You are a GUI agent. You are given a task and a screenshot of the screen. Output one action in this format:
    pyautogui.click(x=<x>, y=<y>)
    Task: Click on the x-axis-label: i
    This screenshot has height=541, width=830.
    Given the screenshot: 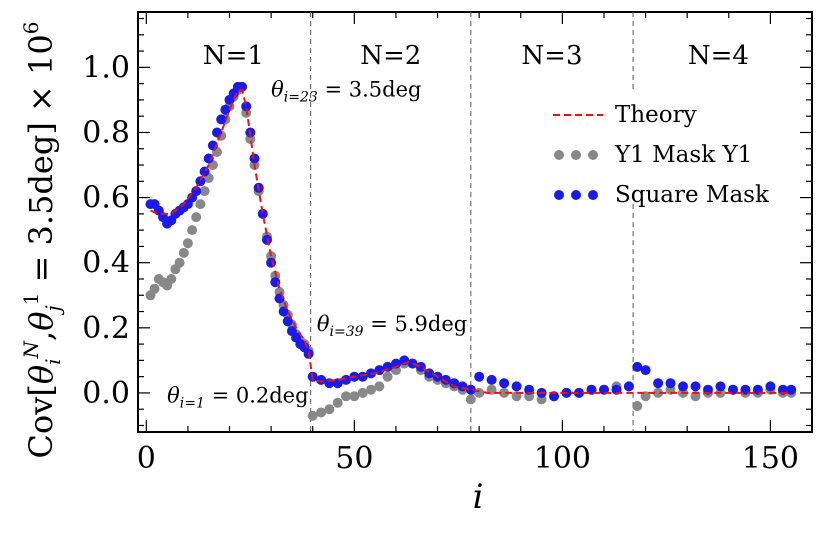 What is the action you would take?
    pyautogui.click(x=478, y=497)
    